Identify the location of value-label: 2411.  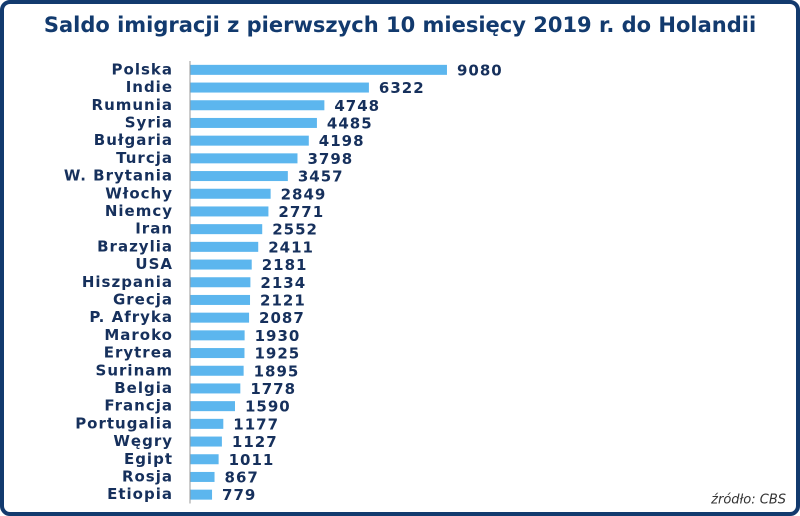
(291, 247).